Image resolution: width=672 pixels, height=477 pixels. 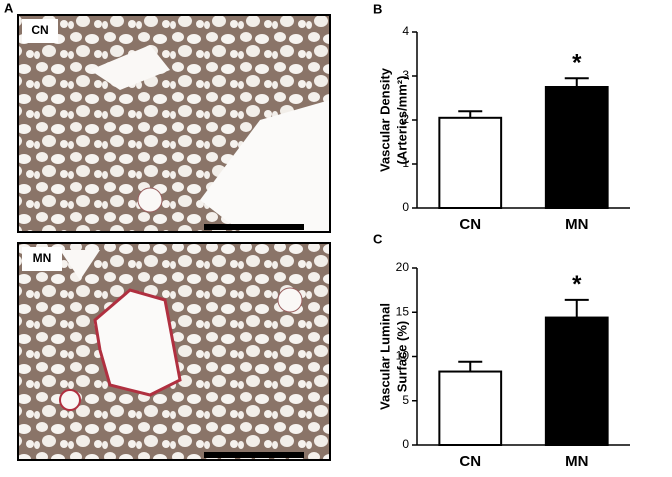 What do you see at coordinates (405, 400) in the screenshot?
I see `y-tick-label: 5` at bounding box center [405, 400].